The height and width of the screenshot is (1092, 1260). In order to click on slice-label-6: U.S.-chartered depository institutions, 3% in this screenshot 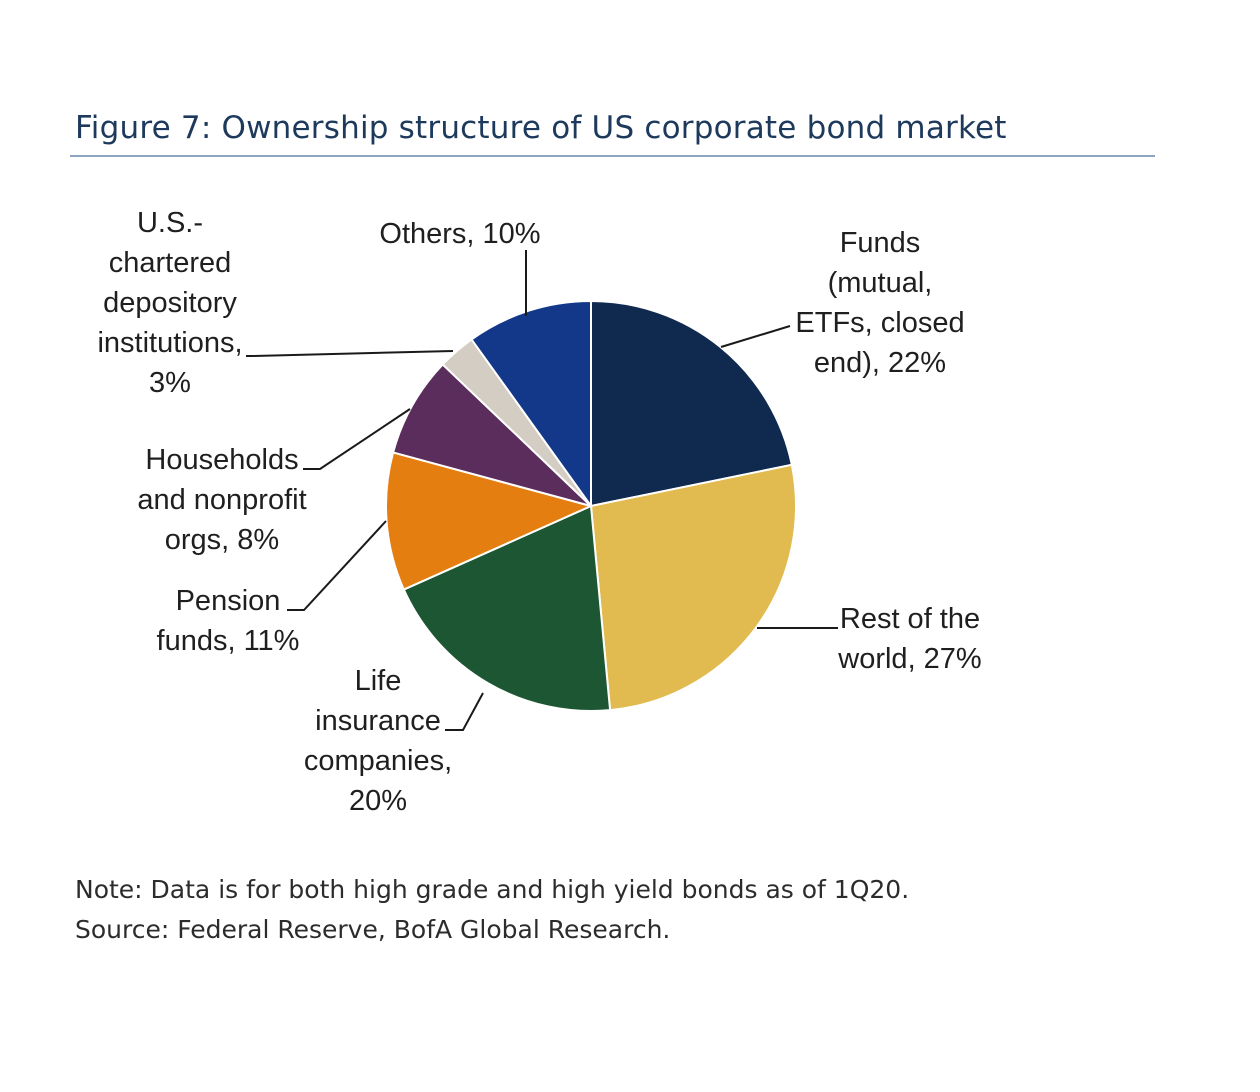, I will do `click(169, 303)`.